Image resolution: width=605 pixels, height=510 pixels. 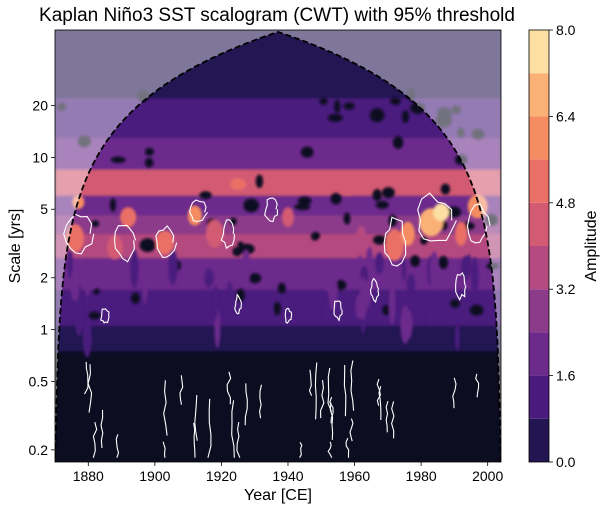 I want to click on x-tick-label: 1880, so click(x=88, y=476).